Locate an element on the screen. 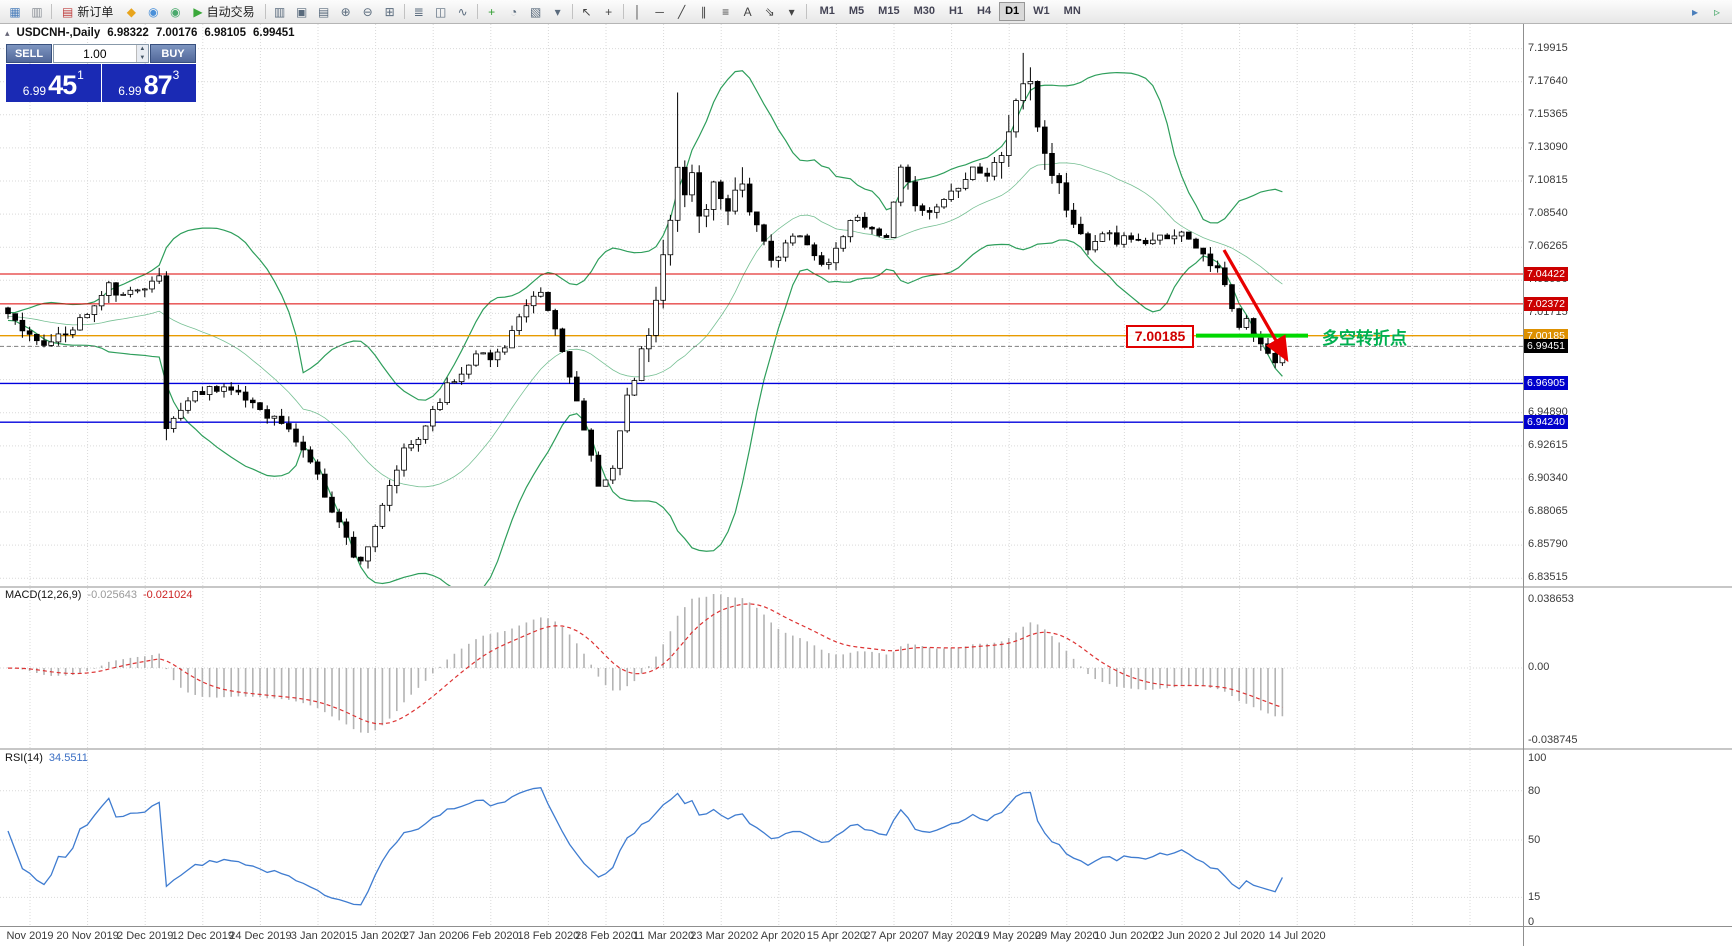  buy-price-sup: 3 is located at coordinates (176, 75).